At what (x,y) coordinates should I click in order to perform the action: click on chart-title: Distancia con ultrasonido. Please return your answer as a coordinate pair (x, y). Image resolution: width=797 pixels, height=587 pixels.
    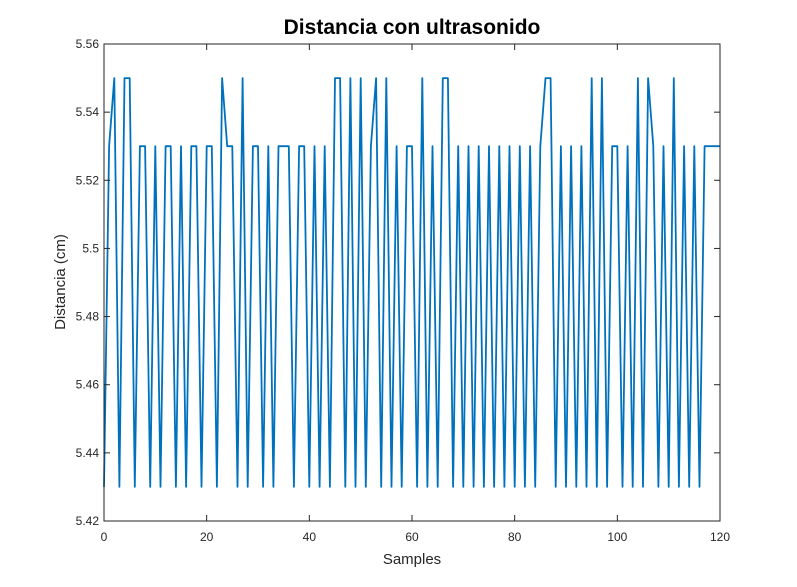
    Looking at the image, I should click on (412, 27).